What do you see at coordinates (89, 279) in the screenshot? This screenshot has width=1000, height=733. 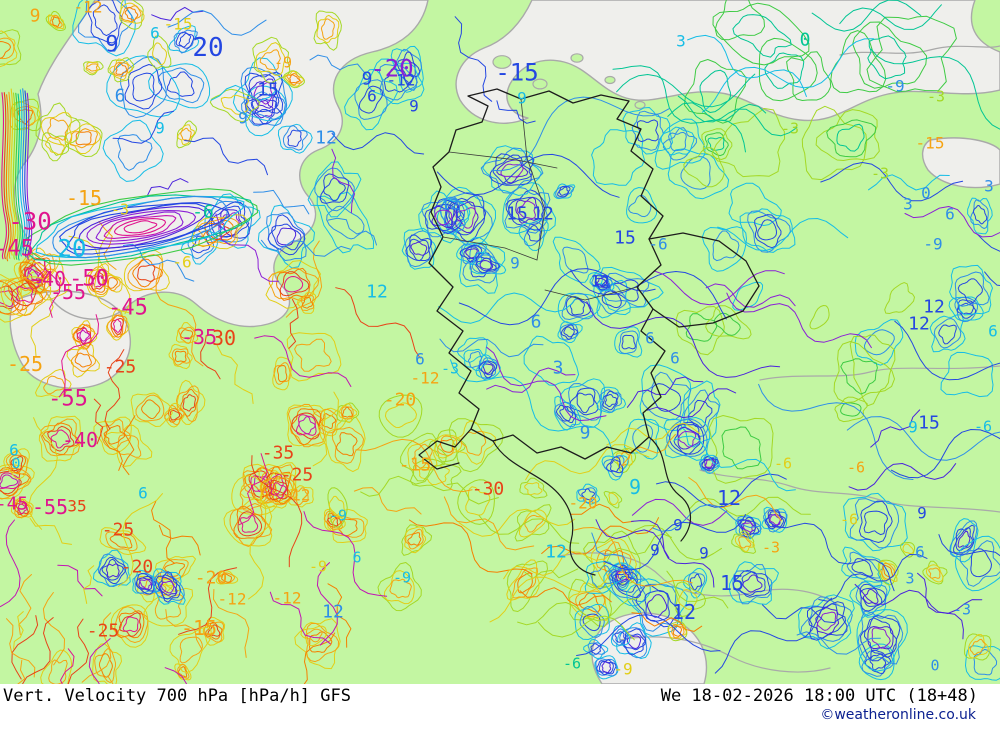 I see `svg-text: -50` at bounding box center [89, 279].